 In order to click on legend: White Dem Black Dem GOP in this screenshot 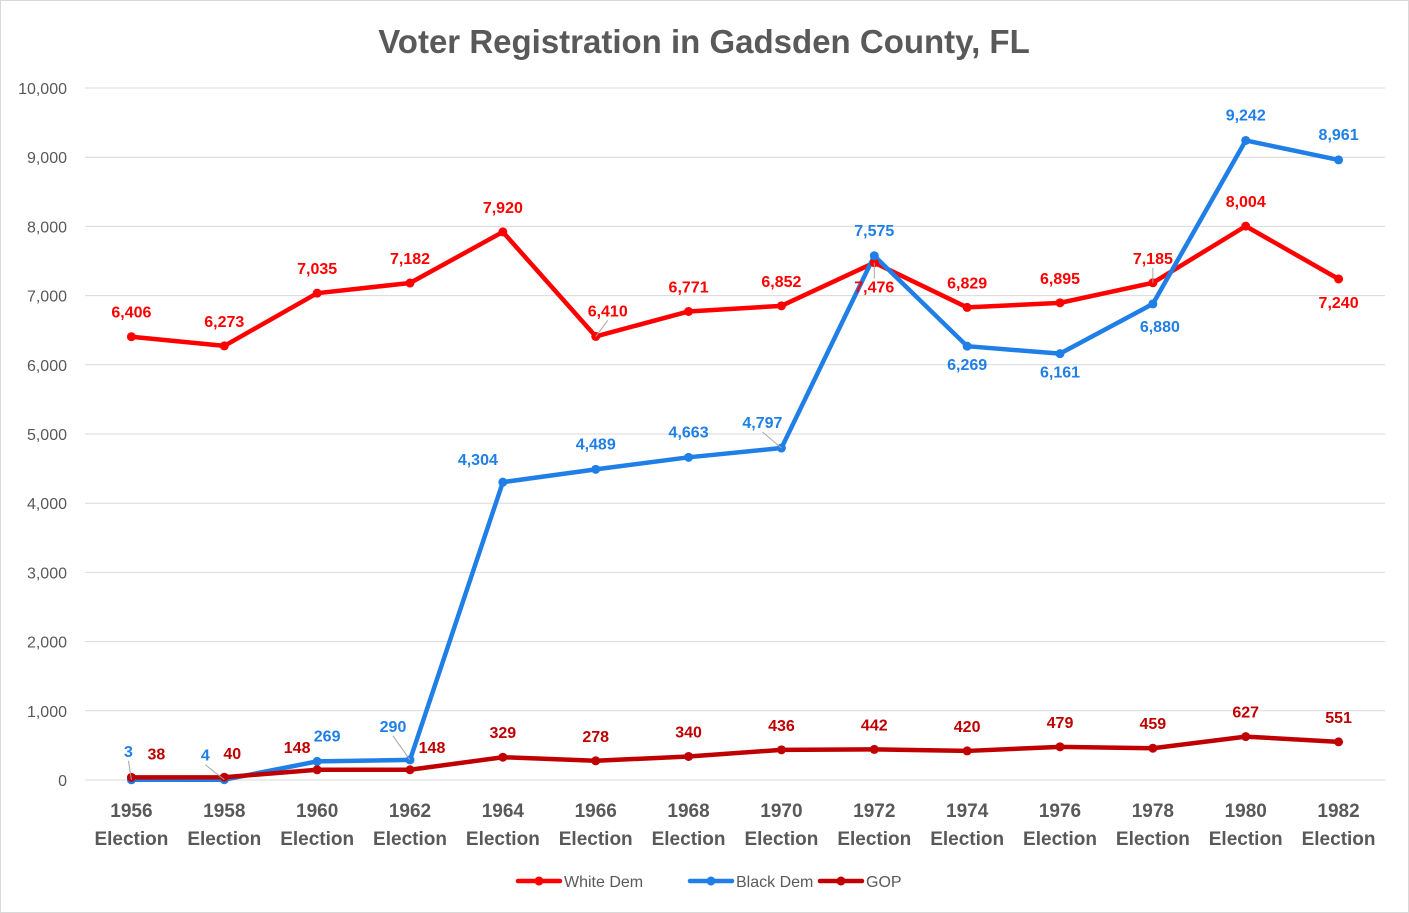, I will do `click(708, 882)`.